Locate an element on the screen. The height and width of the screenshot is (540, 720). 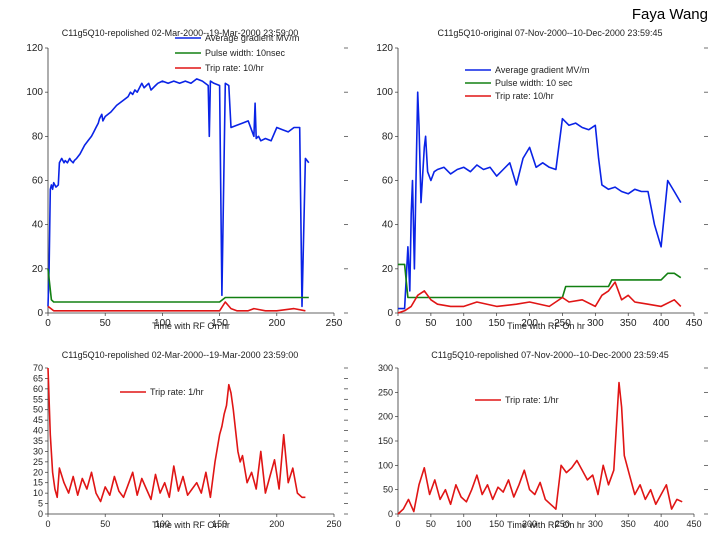
y-tick-label: 5 is located at coordinates (40, 504).